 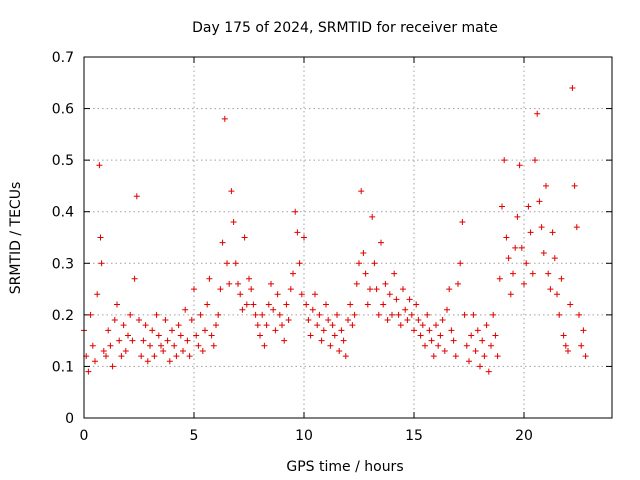 I want to click on y-tick-label: 0.5, so click(x=63, y=161).